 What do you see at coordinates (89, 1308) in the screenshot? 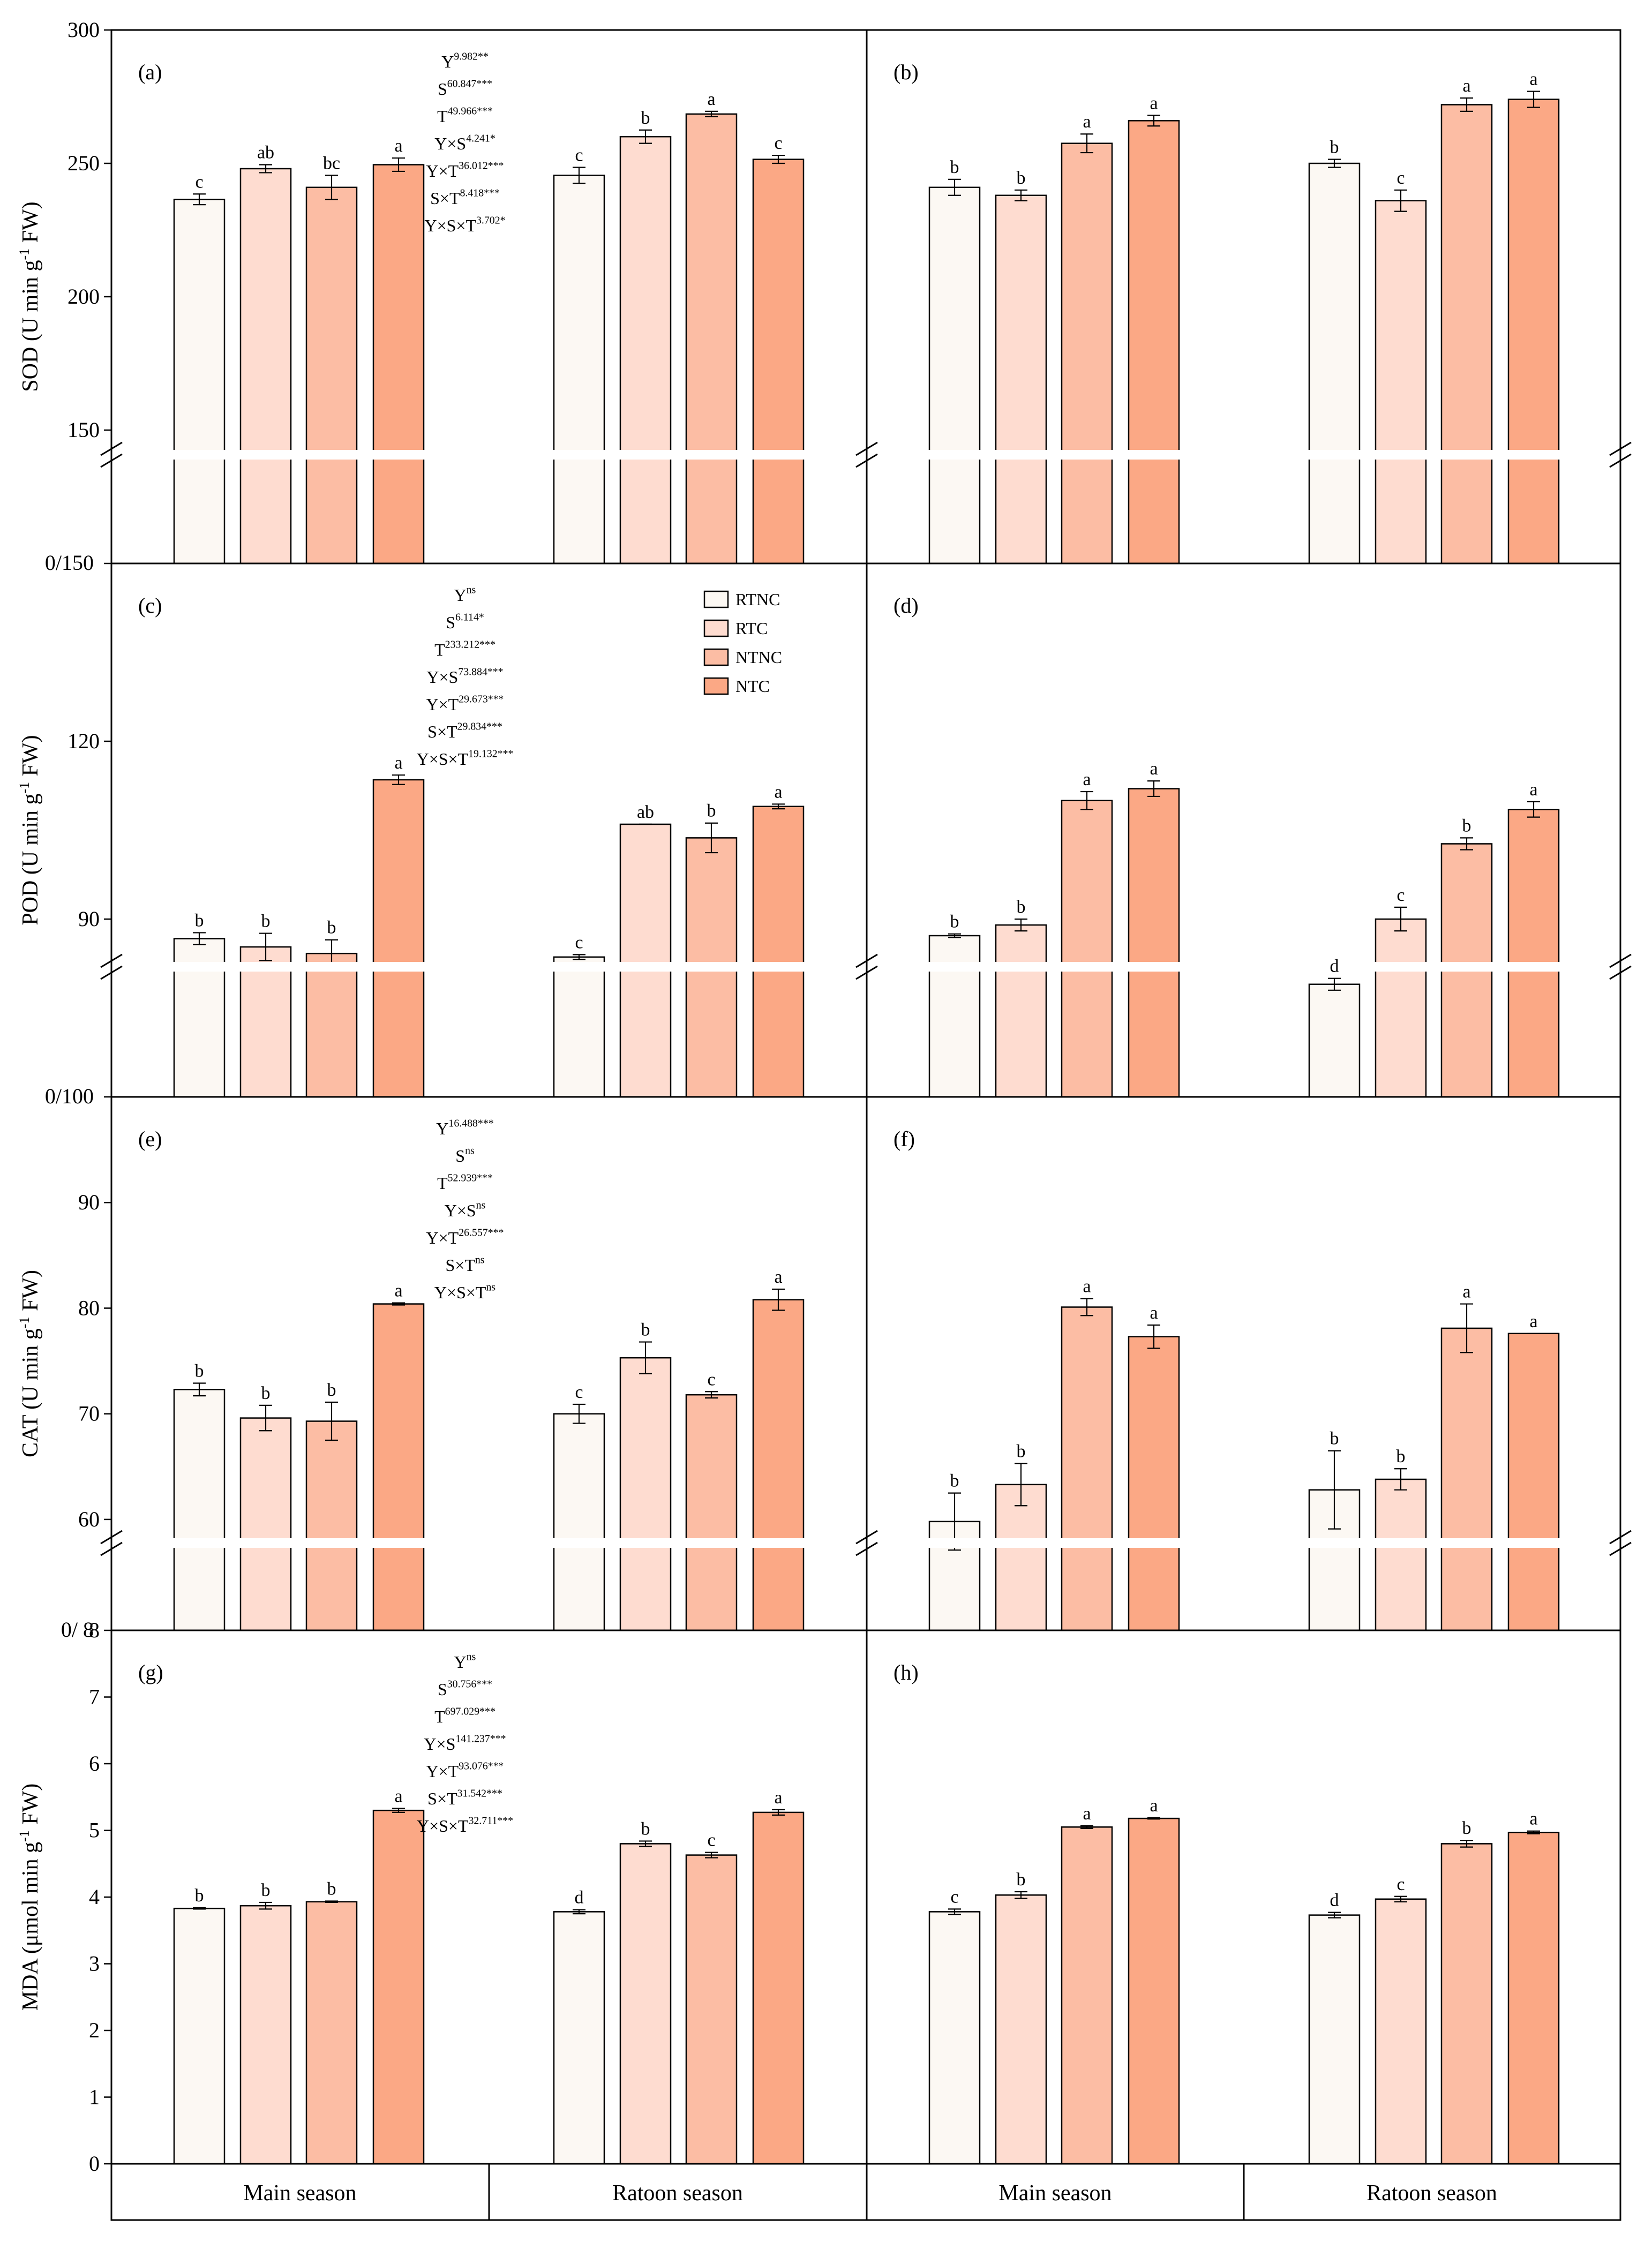
I see `y-tick-label-e-80: 80` at bounding box center [89, 1308].